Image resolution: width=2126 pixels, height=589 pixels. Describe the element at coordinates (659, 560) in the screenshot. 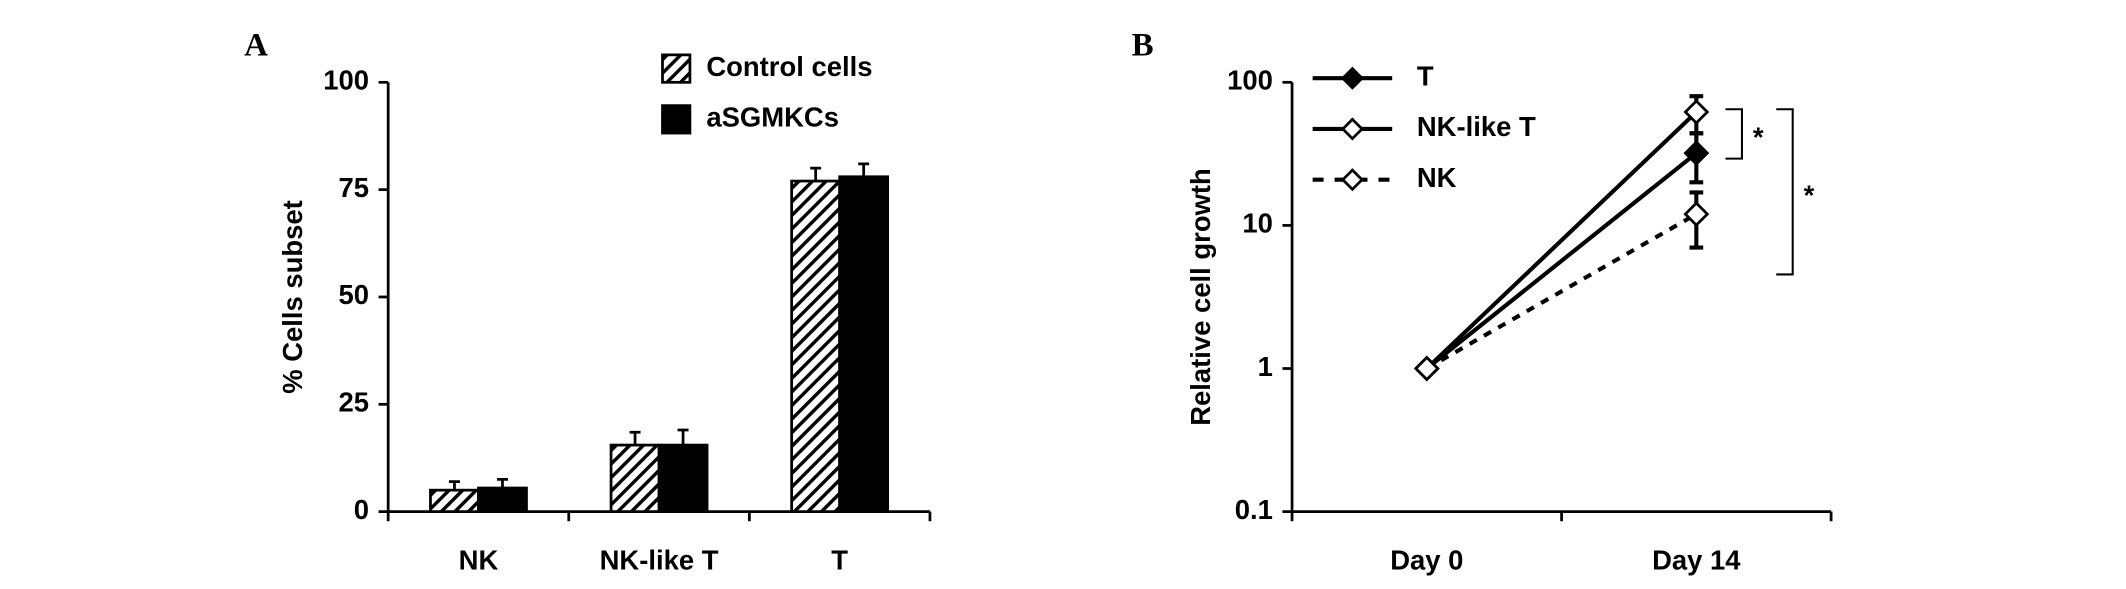

I see `x-tick-label: NK-like T` at that location.